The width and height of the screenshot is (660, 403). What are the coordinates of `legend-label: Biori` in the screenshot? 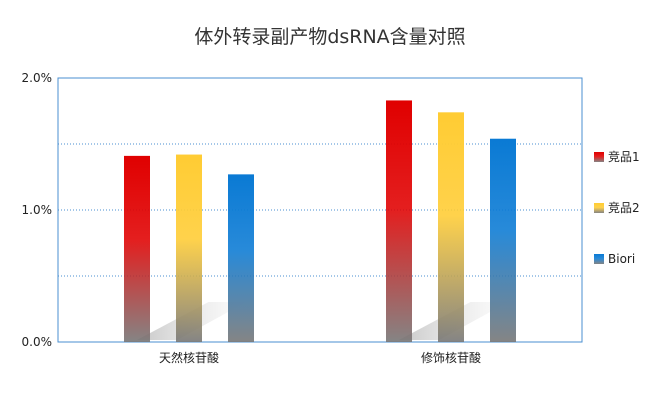 It's located at (621, 259).